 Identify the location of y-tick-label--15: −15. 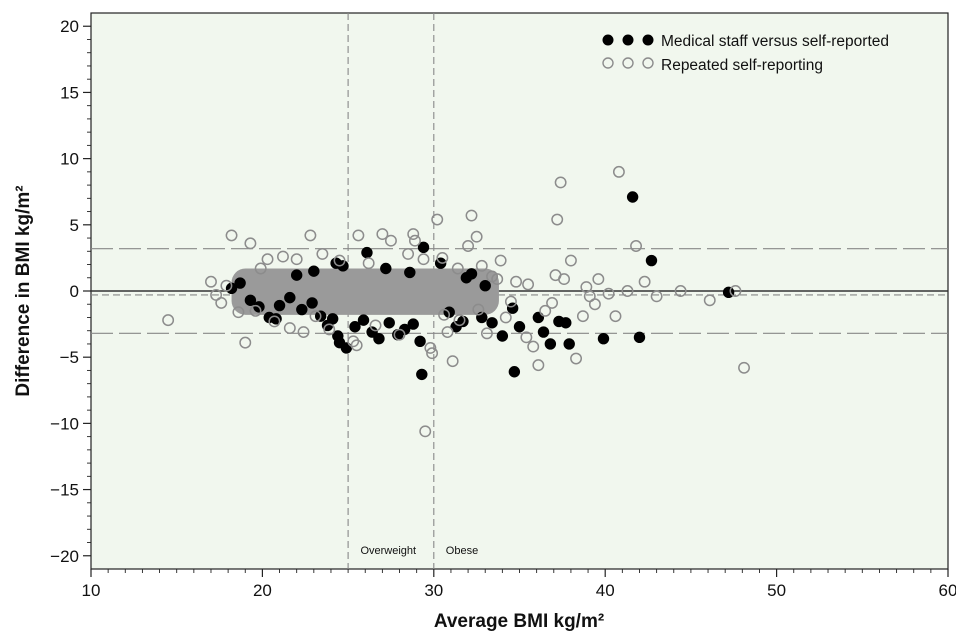
(64, 490).